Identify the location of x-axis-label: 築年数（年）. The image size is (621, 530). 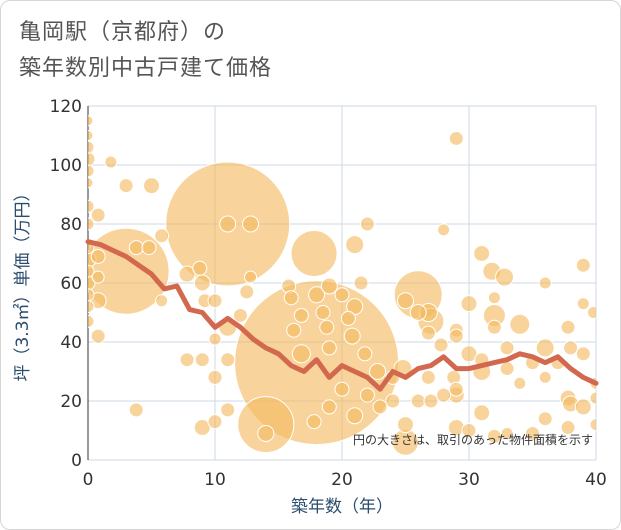
(342, 507).